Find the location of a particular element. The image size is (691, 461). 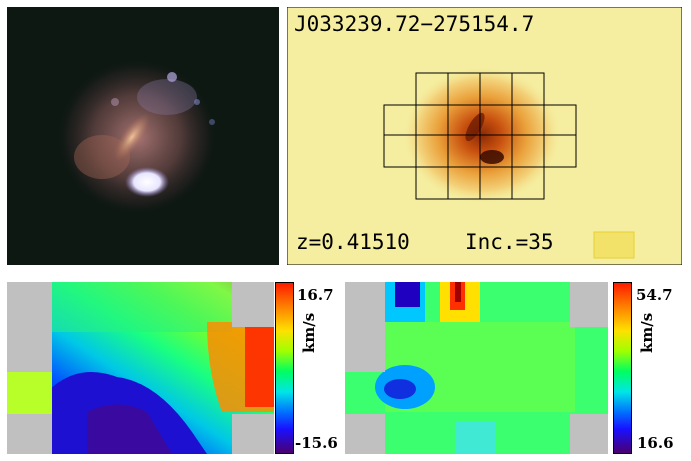

ifu-grid is located at coordinates (480, 136).